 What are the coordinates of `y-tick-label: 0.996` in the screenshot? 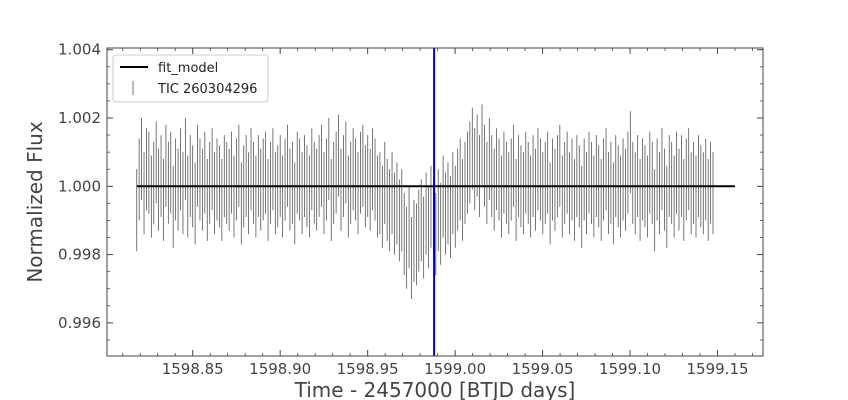 It's located at (79, 323).